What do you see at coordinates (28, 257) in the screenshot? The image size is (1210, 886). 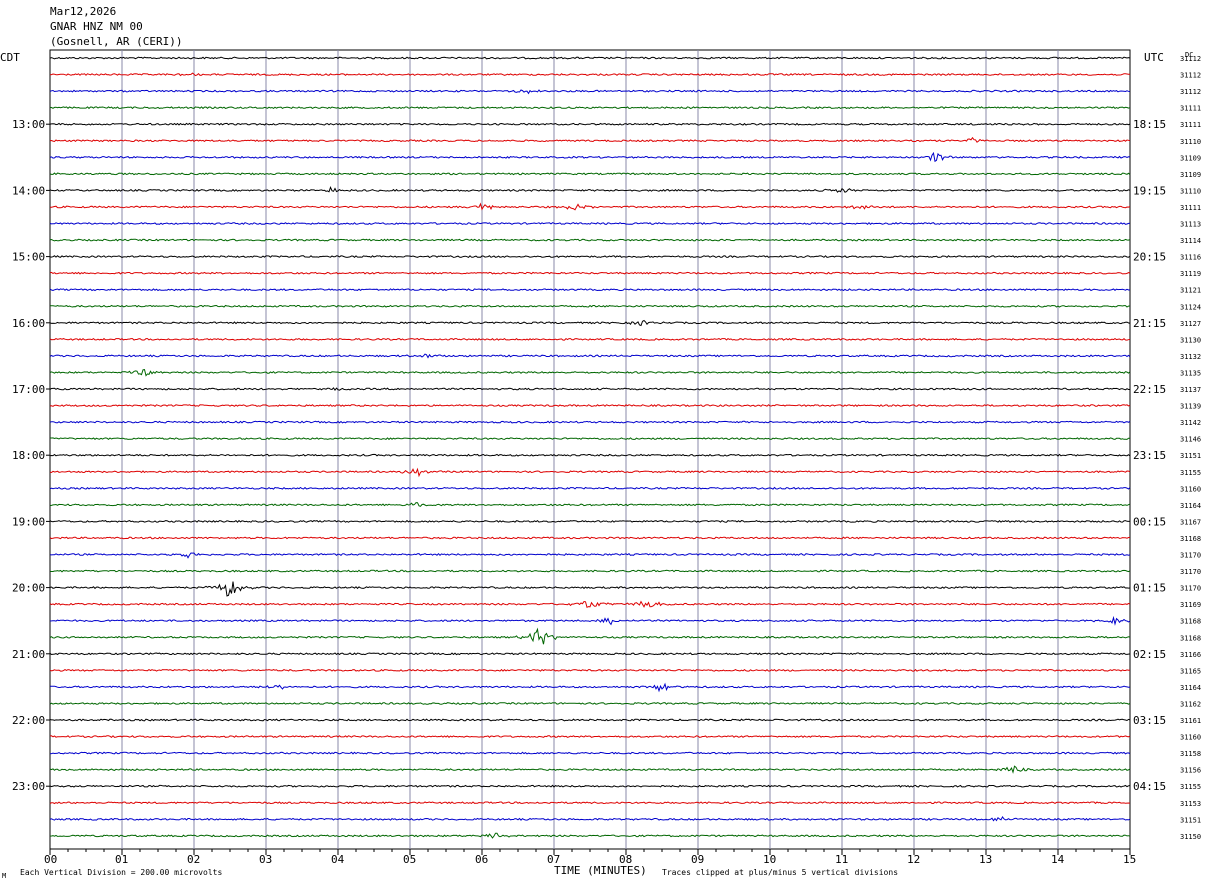 I see `cdt-hour-label: 15:00` at bounding box center [28, 257].